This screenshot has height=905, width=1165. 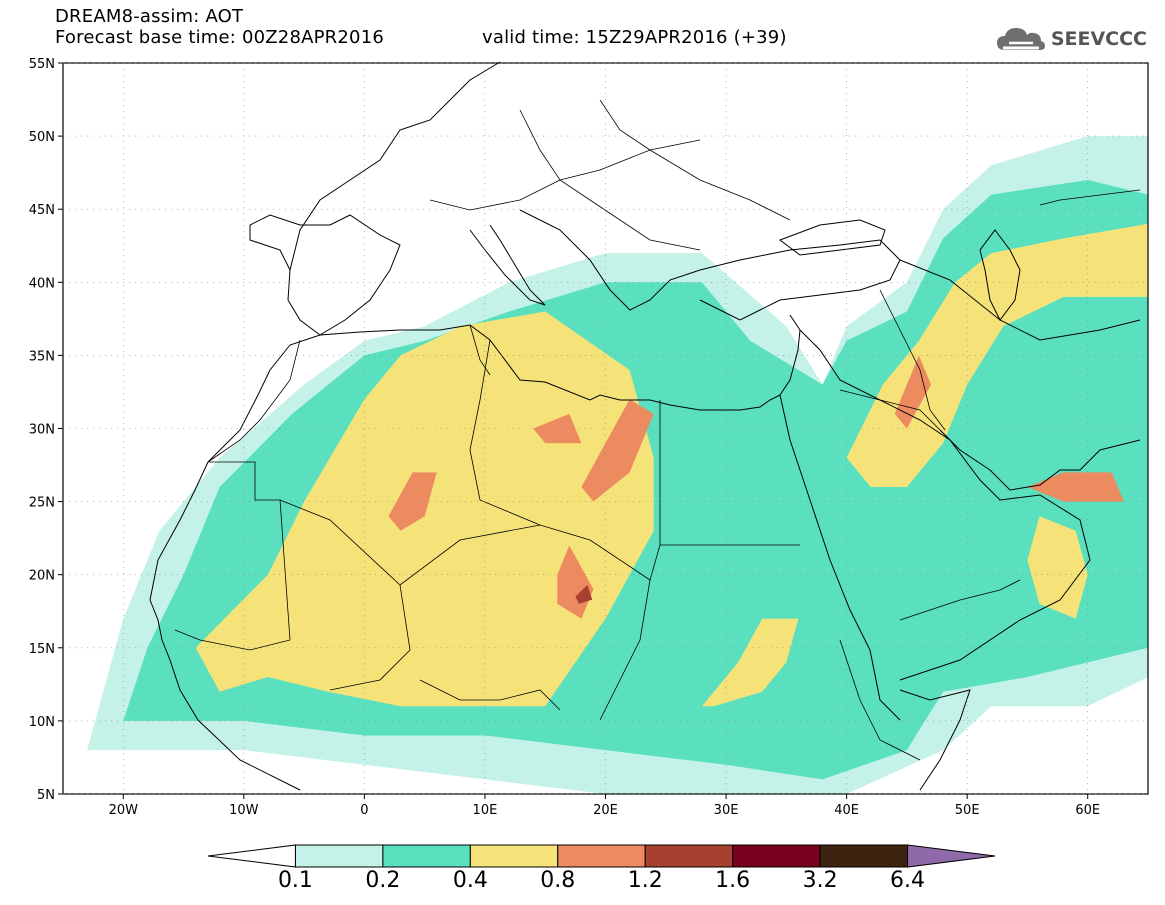 What do you see at coordinates (42, 356) in the screenshot?
I see `lat-tick-label: 35N` at bounding box center [42, 356].